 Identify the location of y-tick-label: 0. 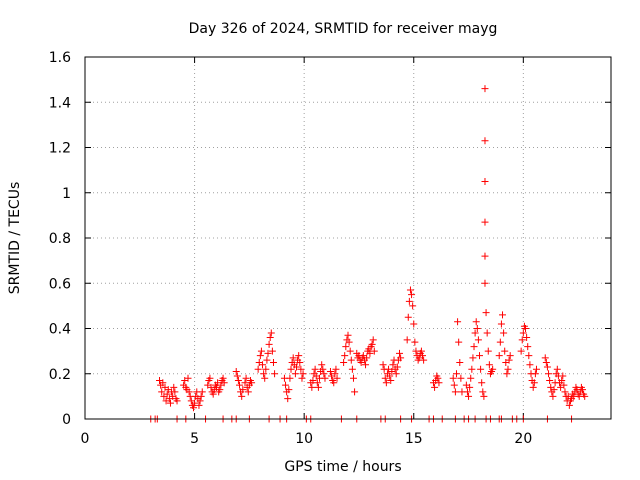
(66, 420).